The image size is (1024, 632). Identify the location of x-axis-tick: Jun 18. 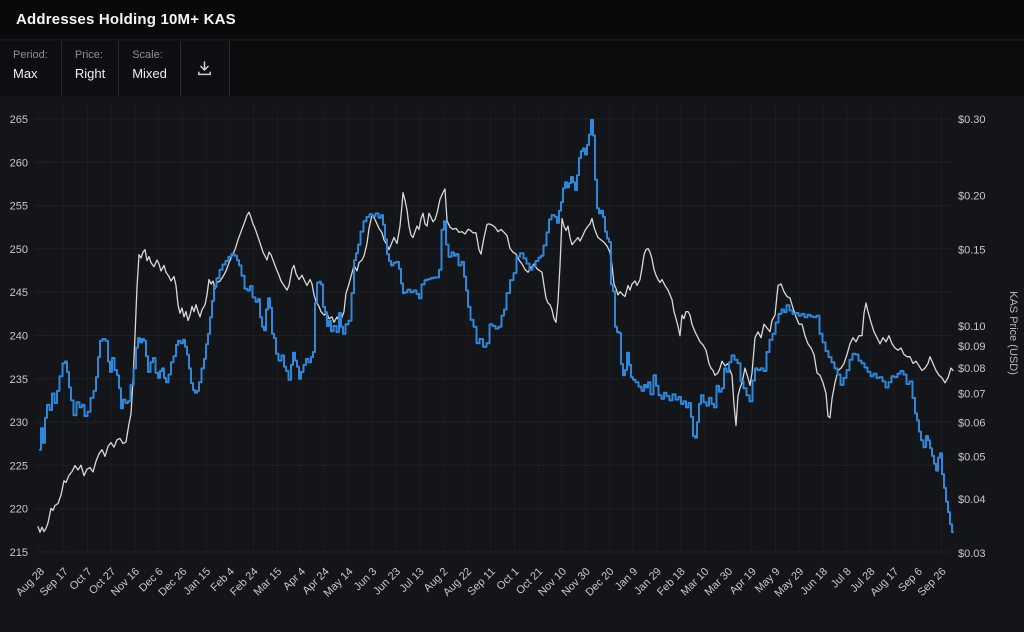
(814, 582).